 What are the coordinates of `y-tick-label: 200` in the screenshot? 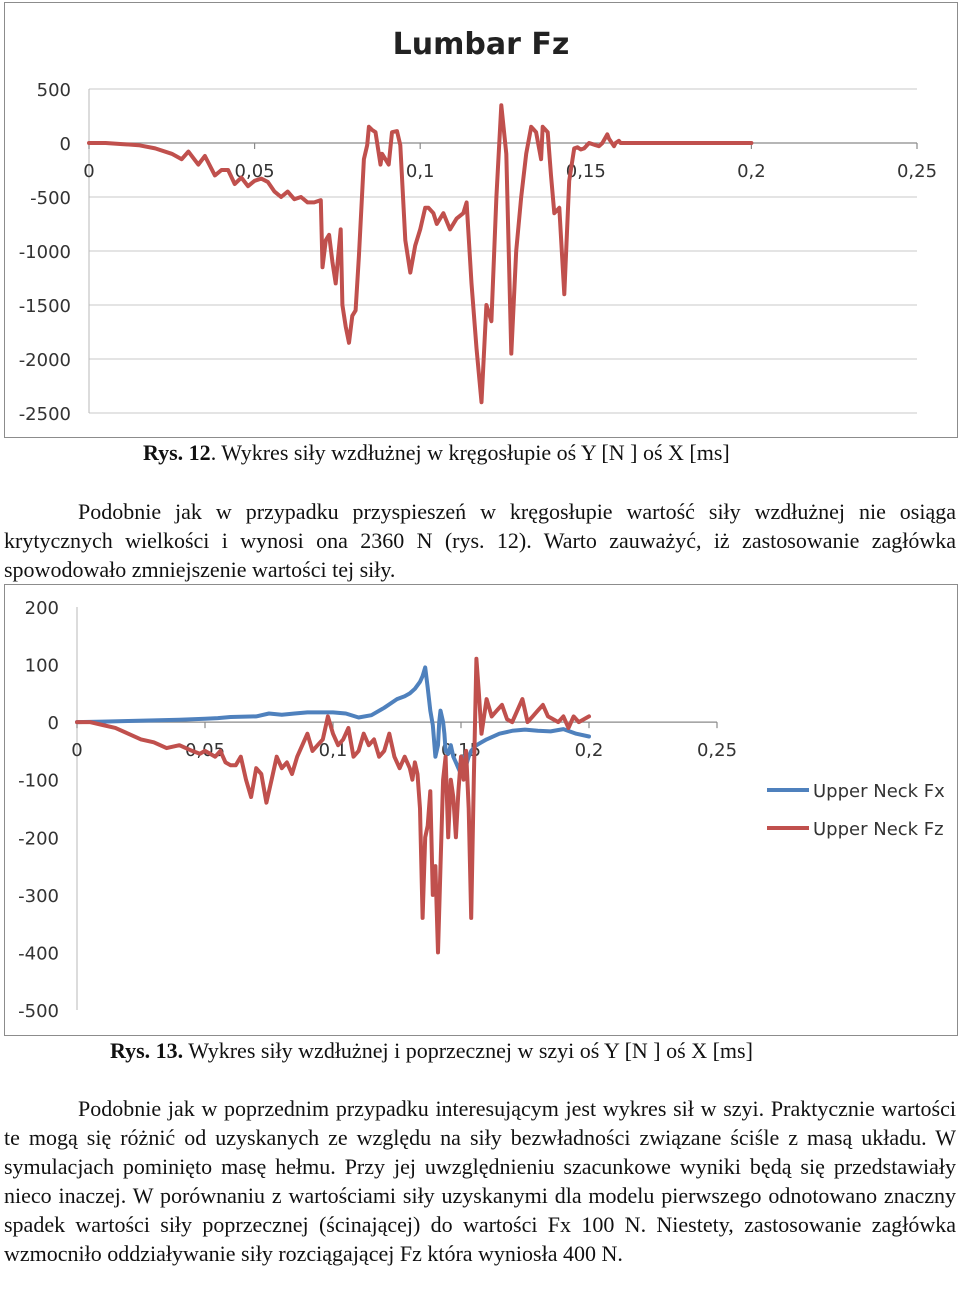 It's located at (42, 608).